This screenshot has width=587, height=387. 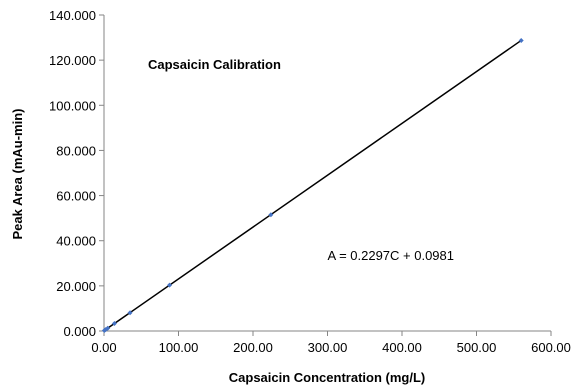 I want to click on x-tick-label: 500.00, so click(x=477, y=347).